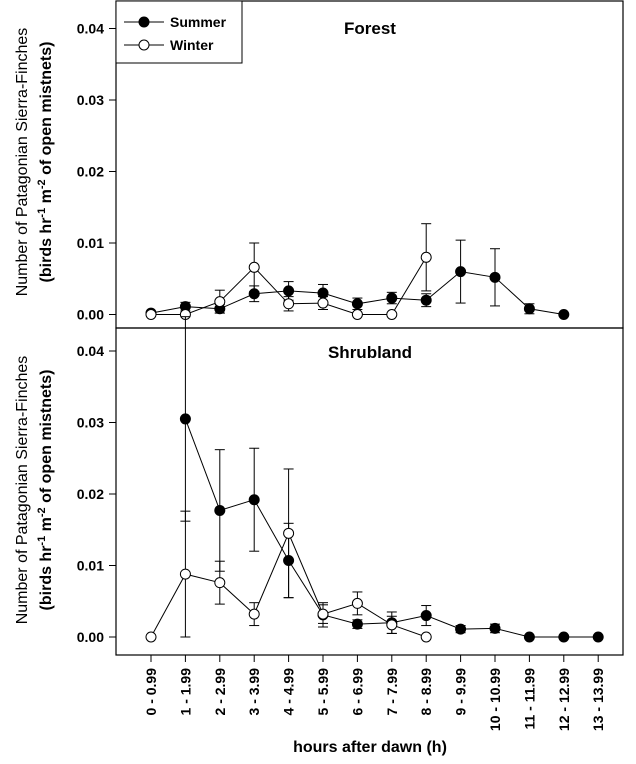 Image resolution: width=636 pixels, height=764 pixels. Describe the element at coordinates (42, 184) in the screenshot. I see `forest-ylabel-sup2: -2` at that location.